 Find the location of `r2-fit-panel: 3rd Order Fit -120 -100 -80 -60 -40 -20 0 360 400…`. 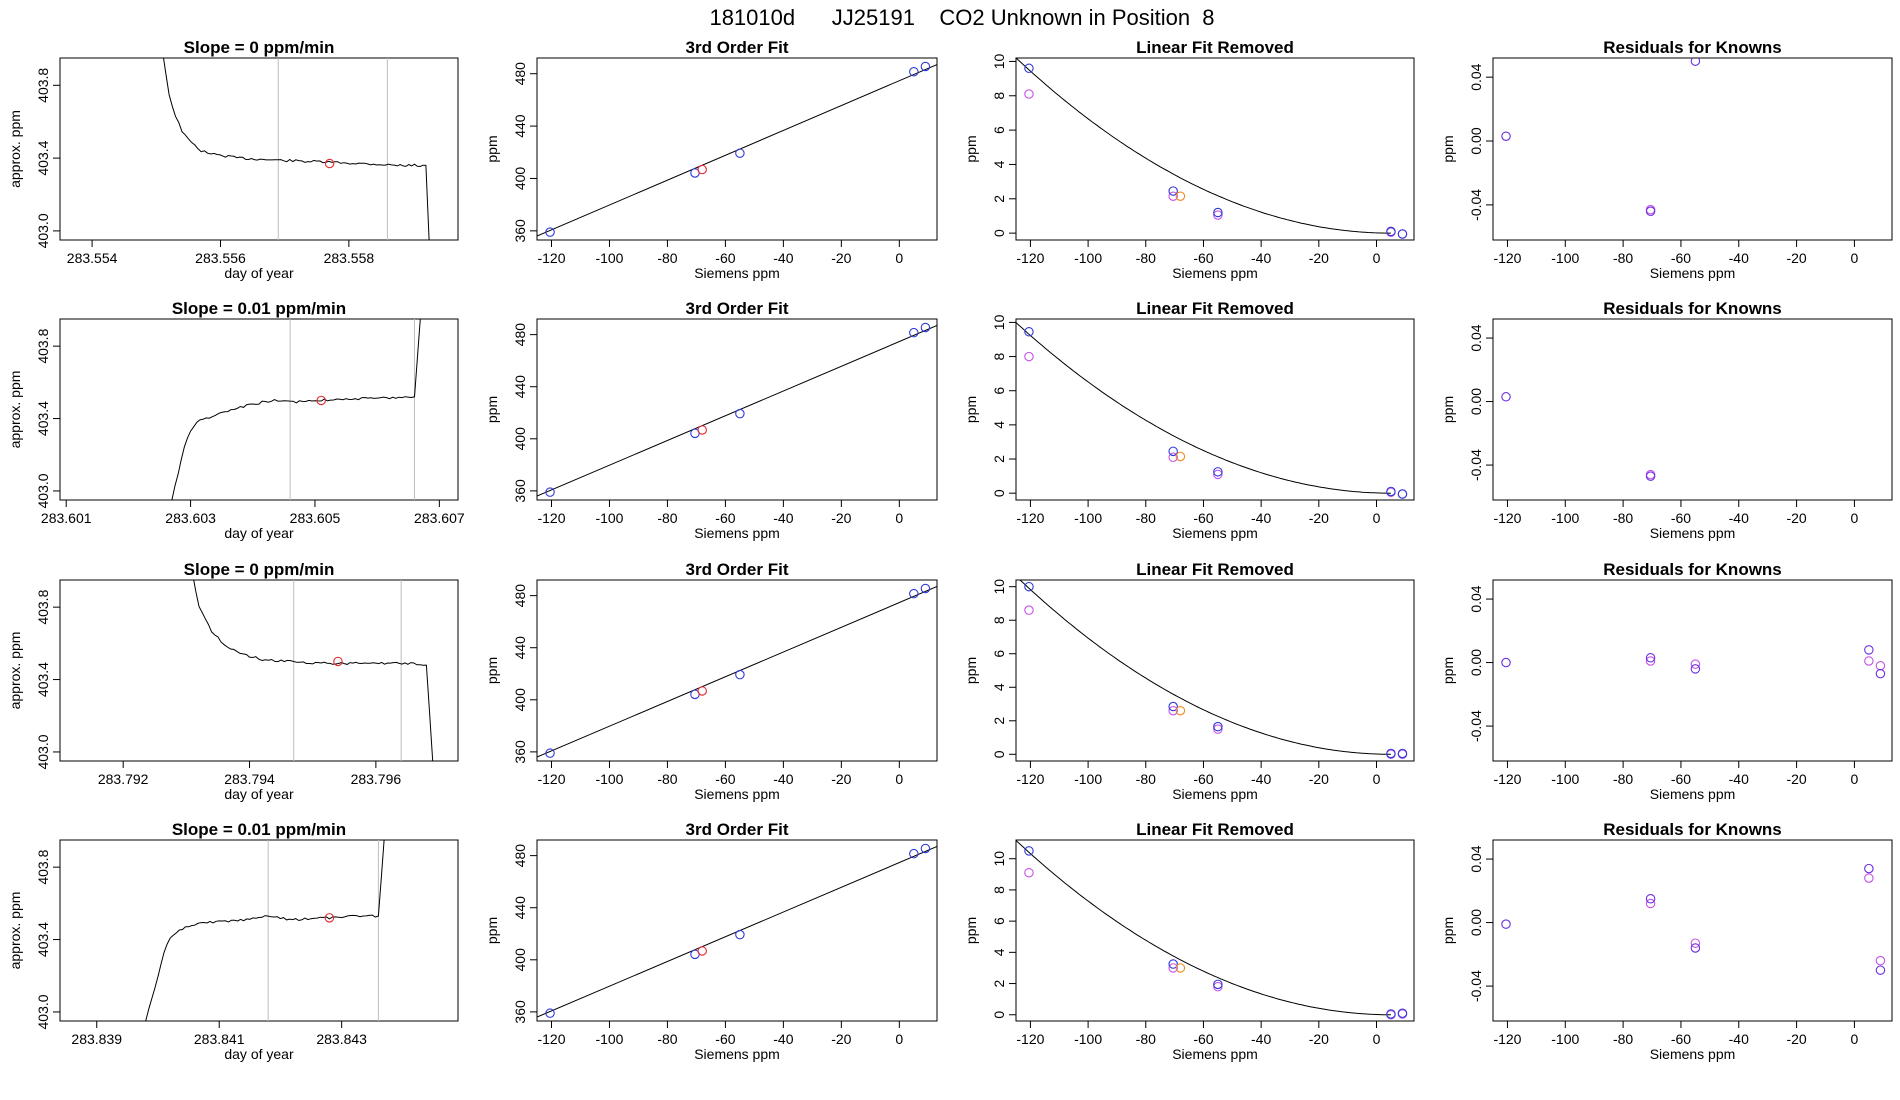

r2-fit-panel: 3rd Order Fit -120 -100 -80 -60 -40 -20 0 360 400… is located at coordinates (711, 420).